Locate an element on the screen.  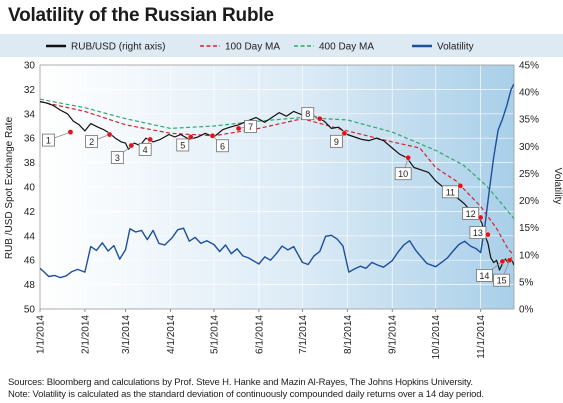
y-right-tick-label: 20% is located at coordinates (529, 201).